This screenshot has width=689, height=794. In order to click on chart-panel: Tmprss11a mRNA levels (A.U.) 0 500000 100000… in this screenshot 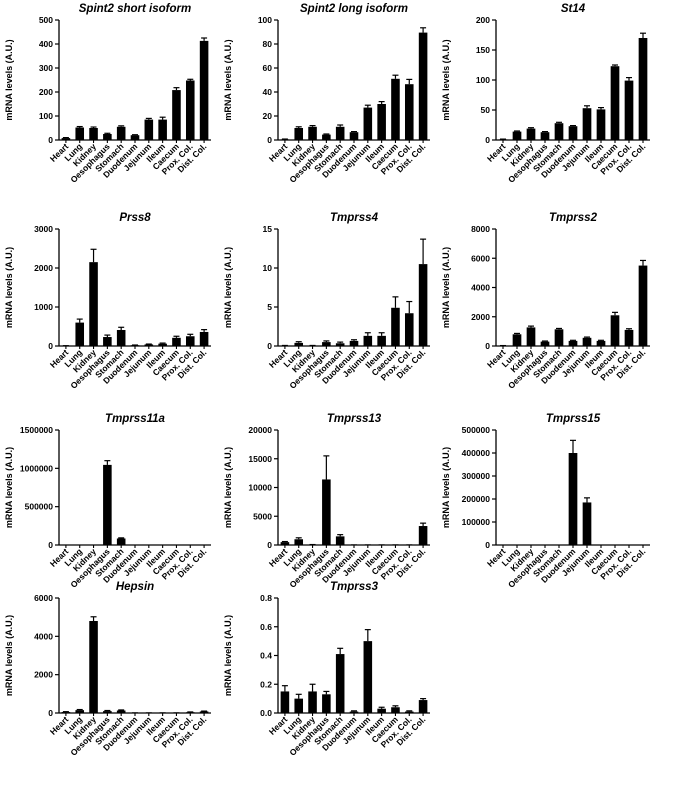, I will do `click(107, 501)`.